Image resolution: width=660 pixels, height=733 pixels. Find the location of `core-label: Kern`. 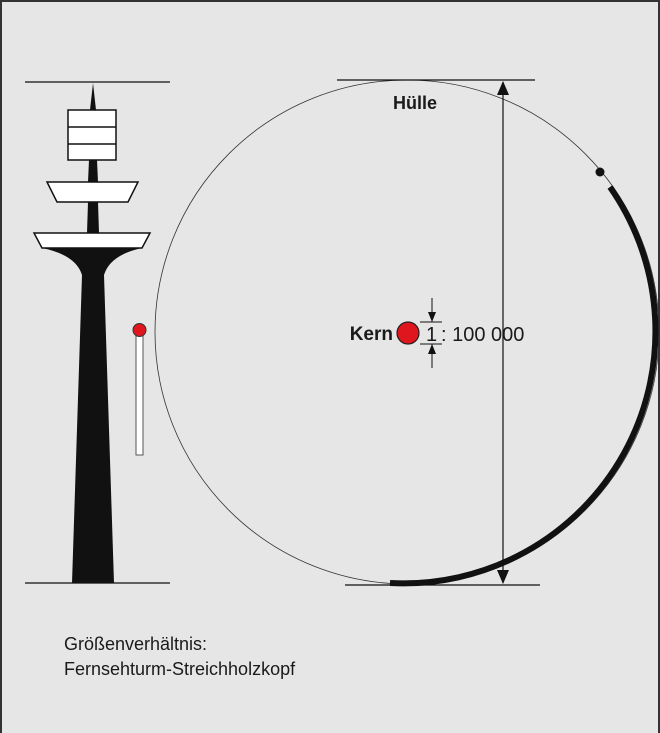

core-label: Kern is located at coordinates (371, 334).